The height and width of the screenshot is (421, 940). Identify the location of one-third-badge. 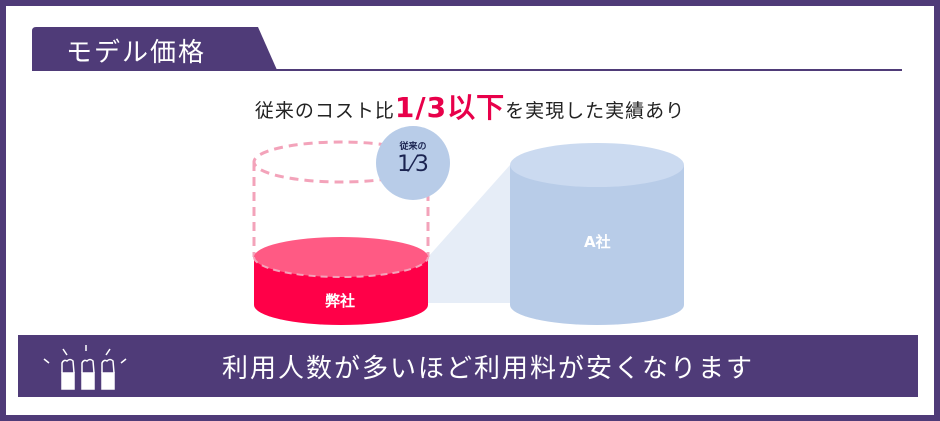
(413, 163).